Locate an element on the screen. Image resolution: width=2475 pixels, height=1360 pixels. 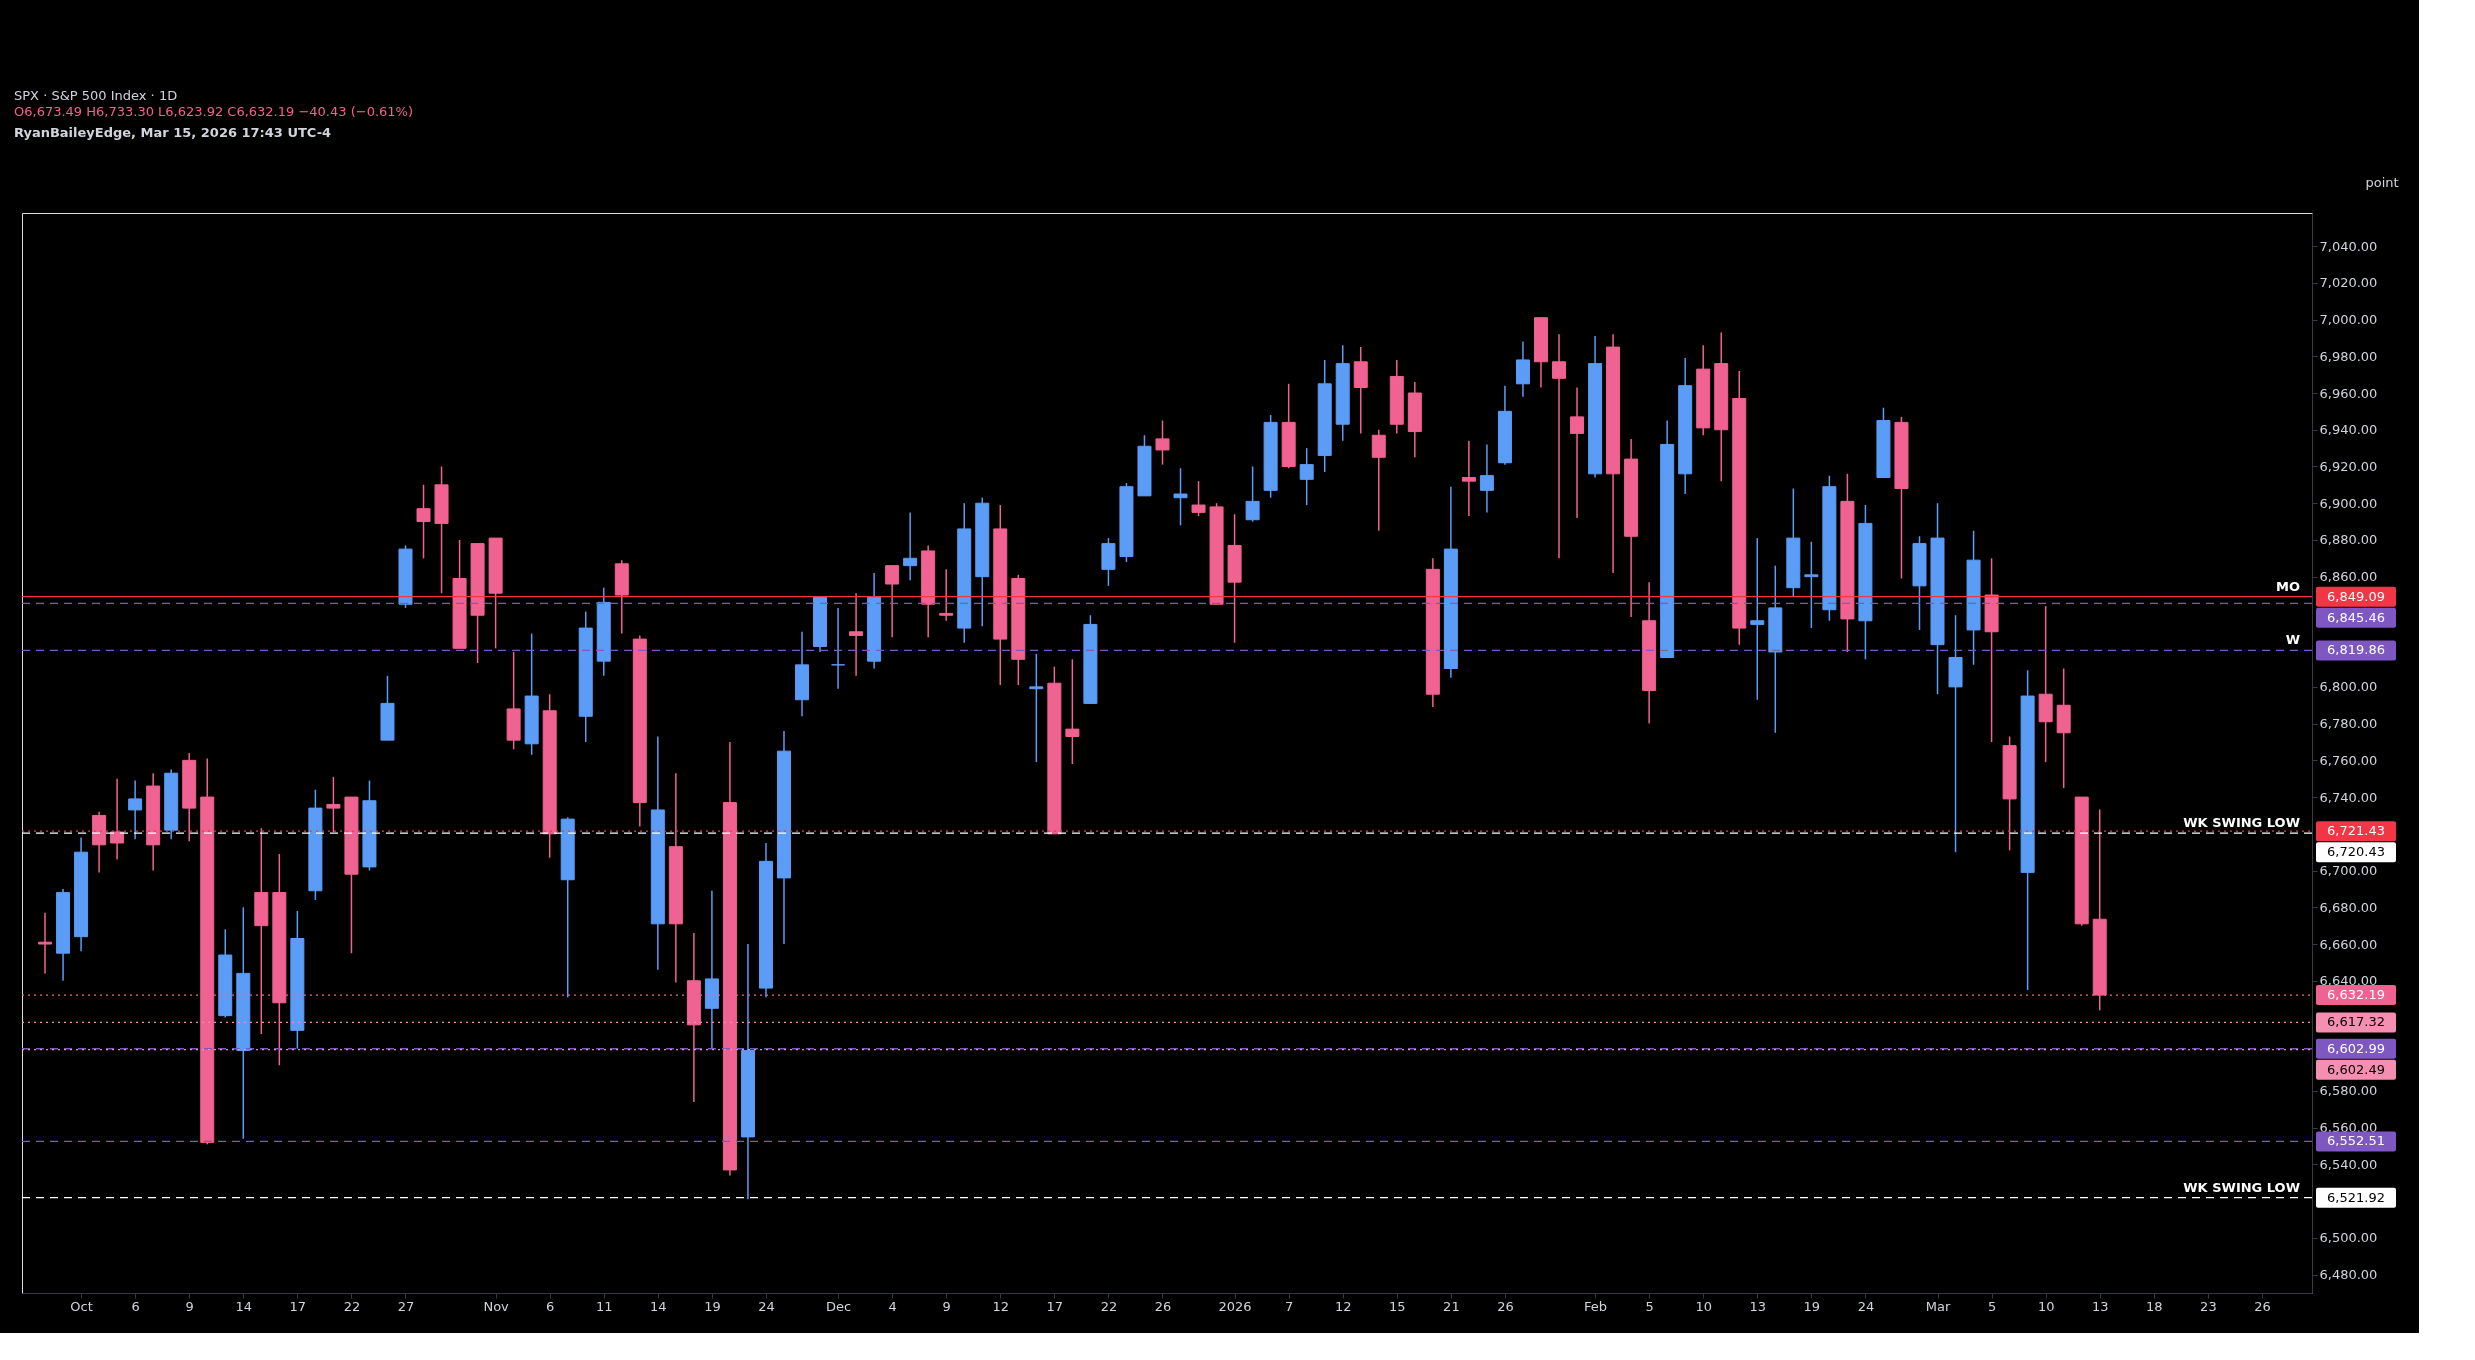
x-tick-label: 27 is located at coordinates (406, 1306).